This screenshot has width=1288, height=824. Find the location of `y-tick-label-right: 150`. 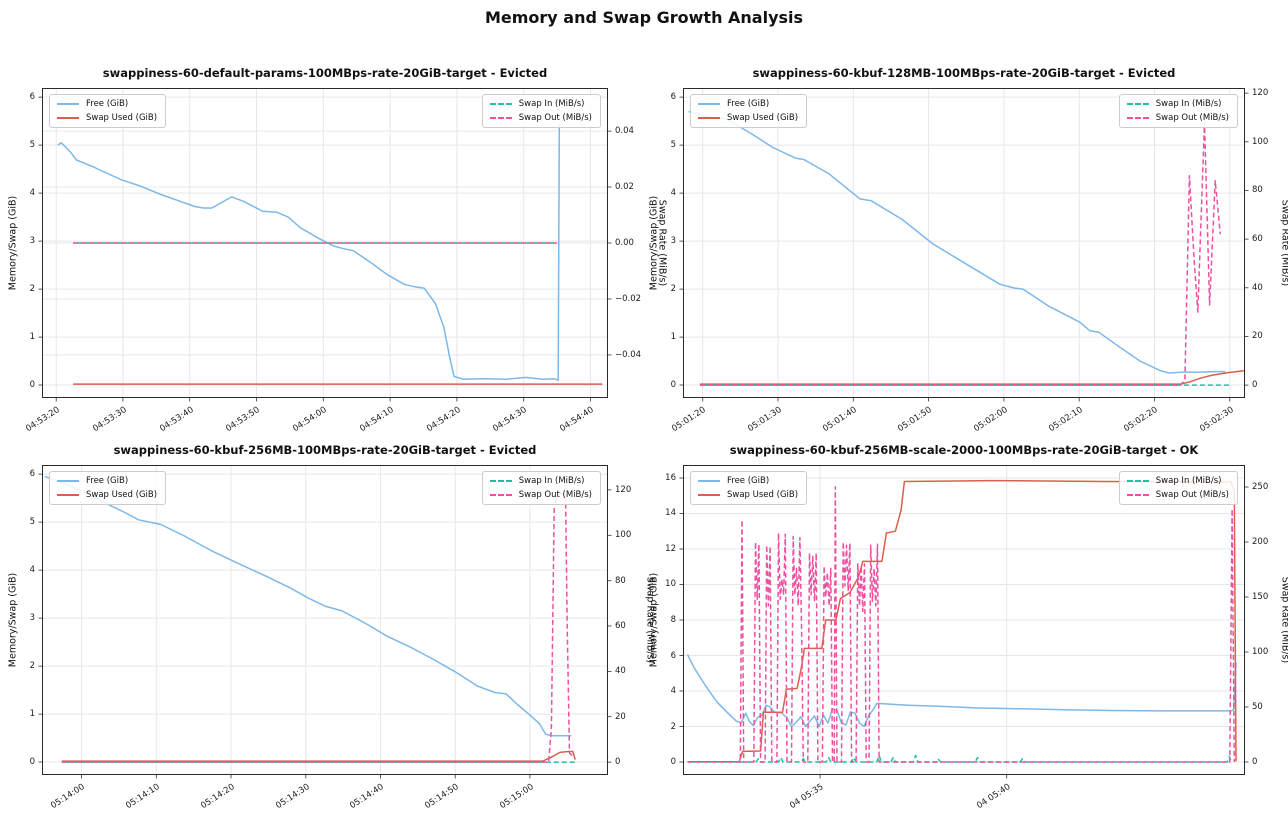

y-tick-label-right: 150 is located at coordinates (1260, 597).